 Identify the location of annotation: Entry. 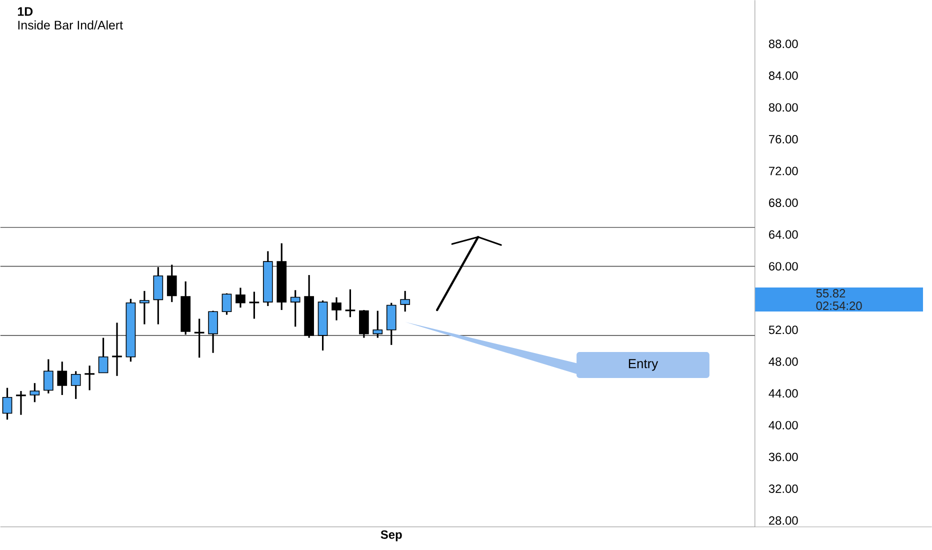
(643, 365).